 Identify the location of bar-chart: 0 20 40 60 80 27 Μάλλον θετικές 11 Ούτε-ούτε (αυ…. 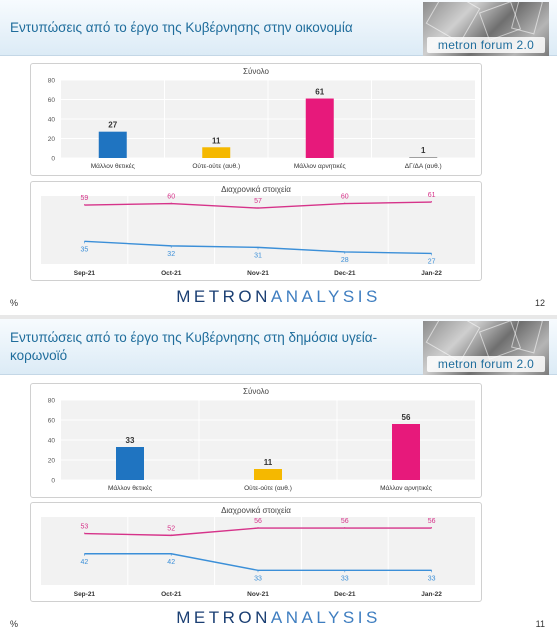
(261, 124).